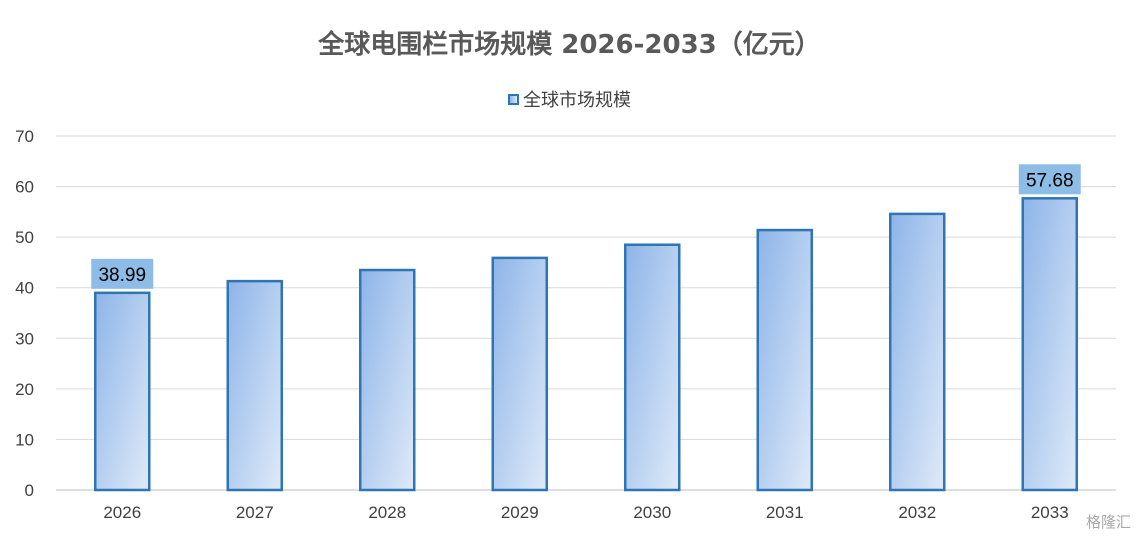  What do you see at coordinates (24, 389) in the screenshot?
I see `y-tick-label: 20` at bounding box center [24, 389].